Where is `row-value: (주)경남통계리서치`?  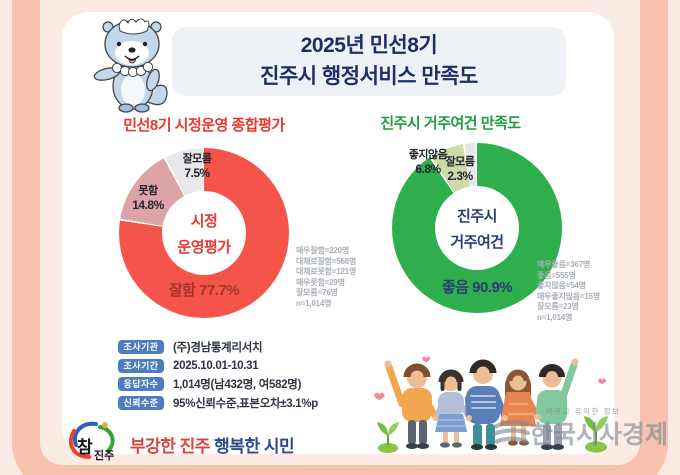 row-value: (주)경남통계리서치 is located at coordinates (218, 348).